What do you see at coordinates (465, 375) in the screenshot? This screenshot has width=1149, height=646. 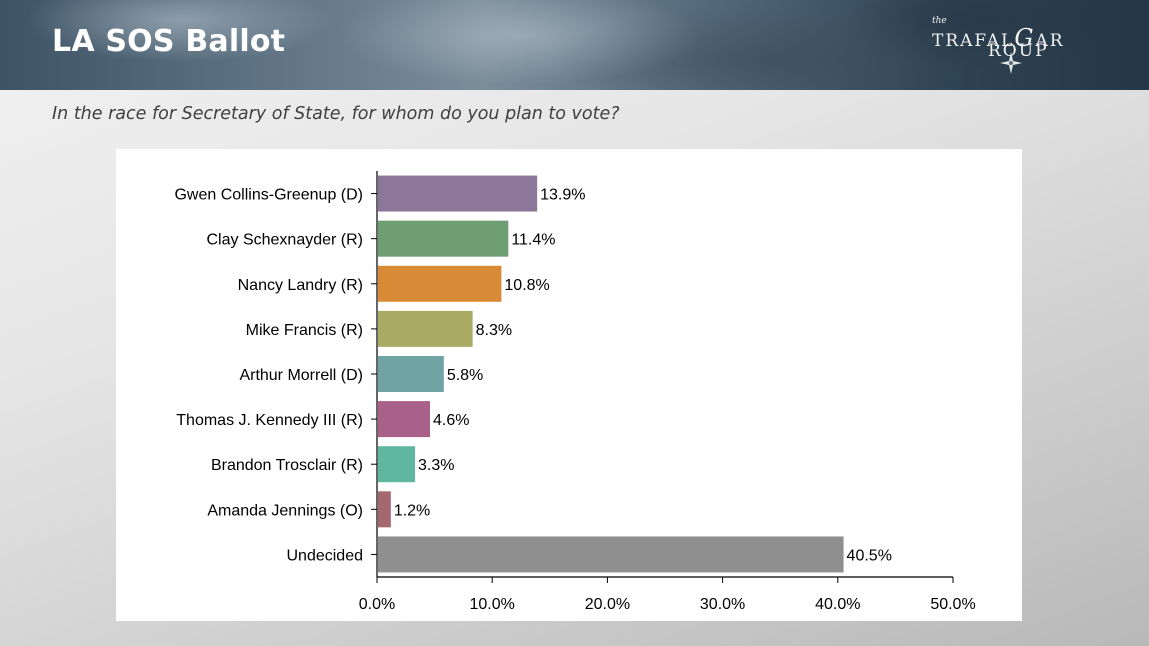 I see `data-label: 5.8%` at bounding box center [465, 375].